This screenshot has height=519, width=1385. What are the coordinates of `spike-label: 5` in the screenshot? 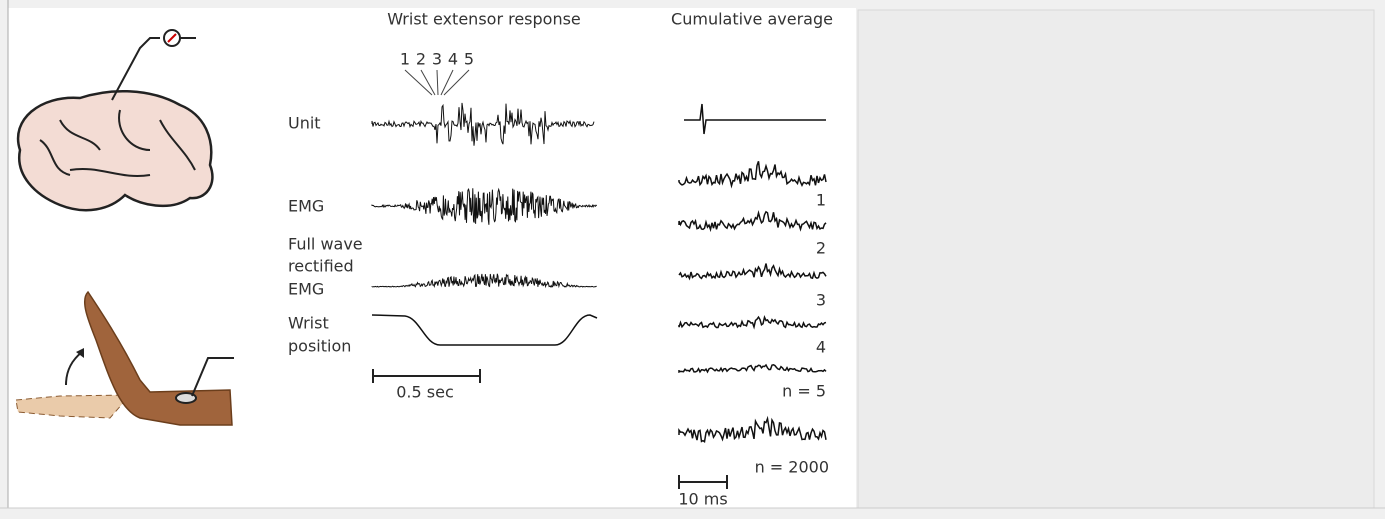 It's located at (469, 59).